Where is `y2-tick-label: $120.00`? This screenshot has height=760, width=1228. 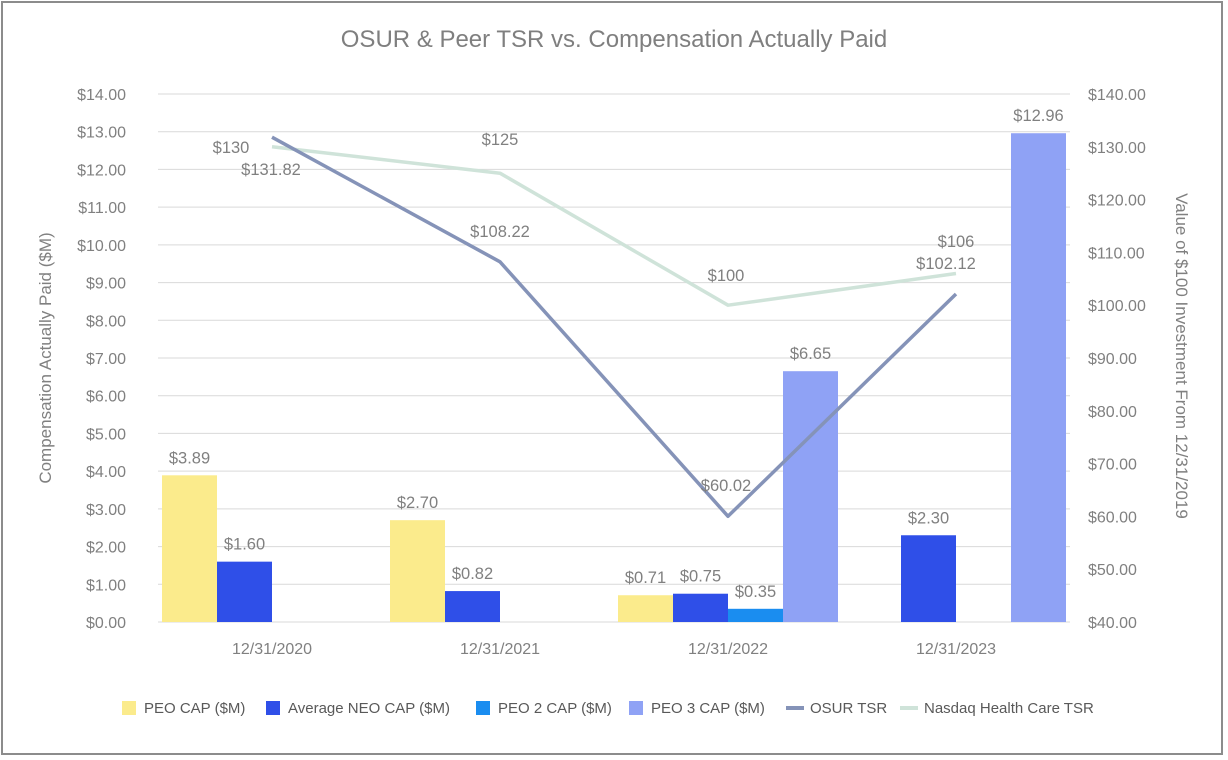
y2-tick-label: $120.00 is located at coordinates (1117, 201).